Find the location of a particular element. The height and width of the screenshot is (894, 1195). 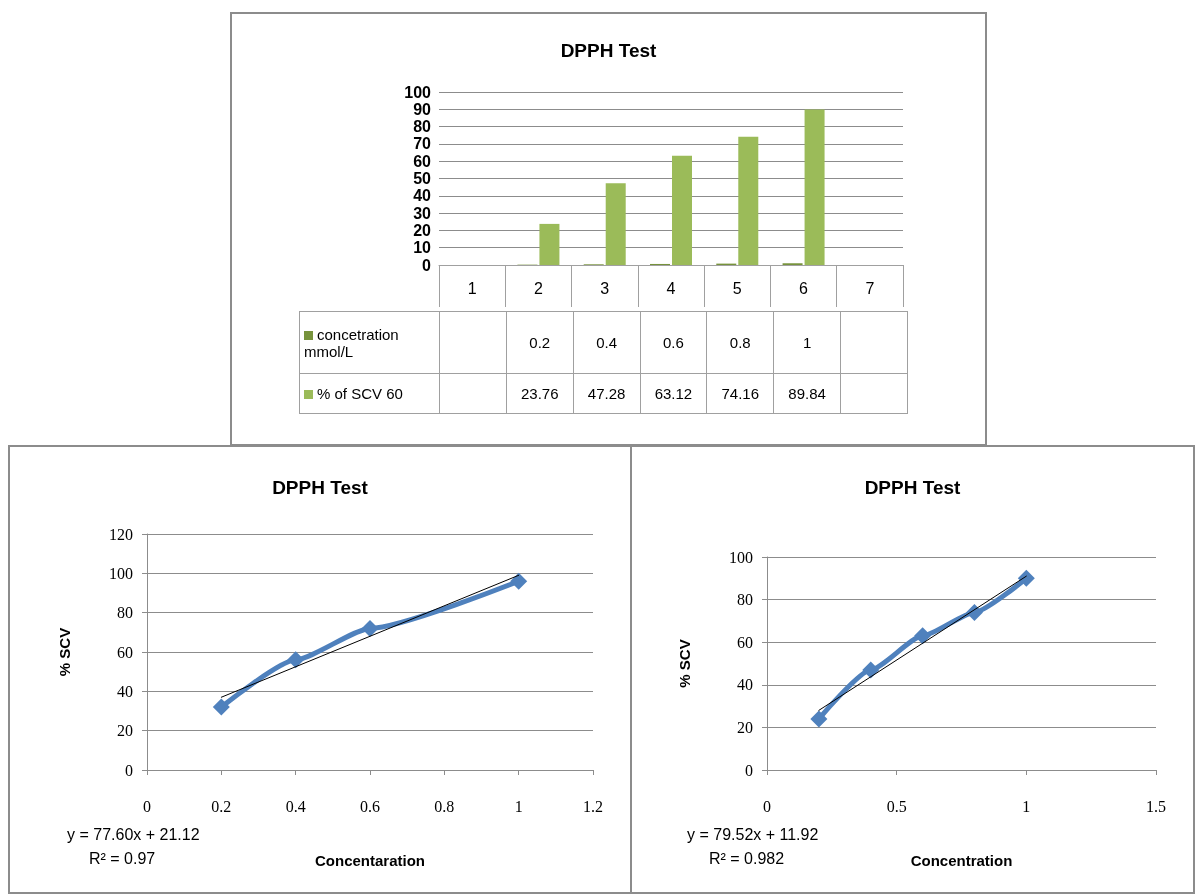

legend-label: % of SCV 60 is located at coordinates (369, 393).